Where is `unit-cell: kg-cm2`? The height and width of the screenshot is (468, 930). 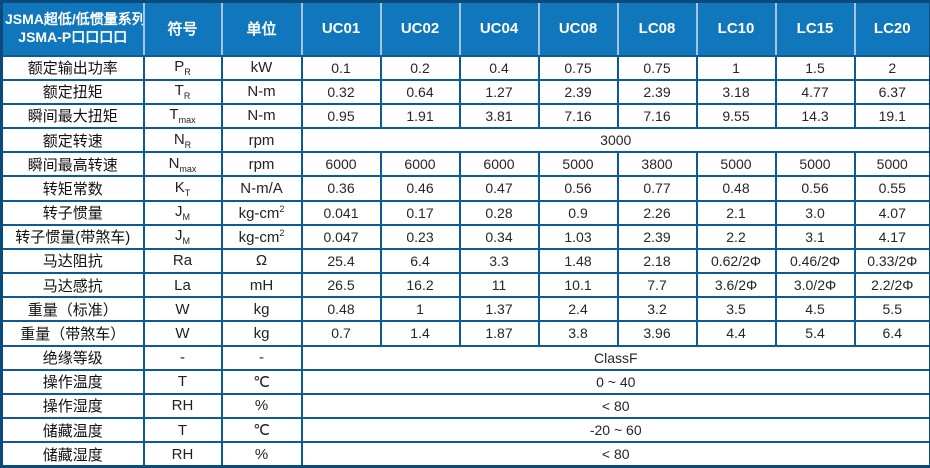
unit-cell: kg-cm2 is located at coordinates (261, 212).